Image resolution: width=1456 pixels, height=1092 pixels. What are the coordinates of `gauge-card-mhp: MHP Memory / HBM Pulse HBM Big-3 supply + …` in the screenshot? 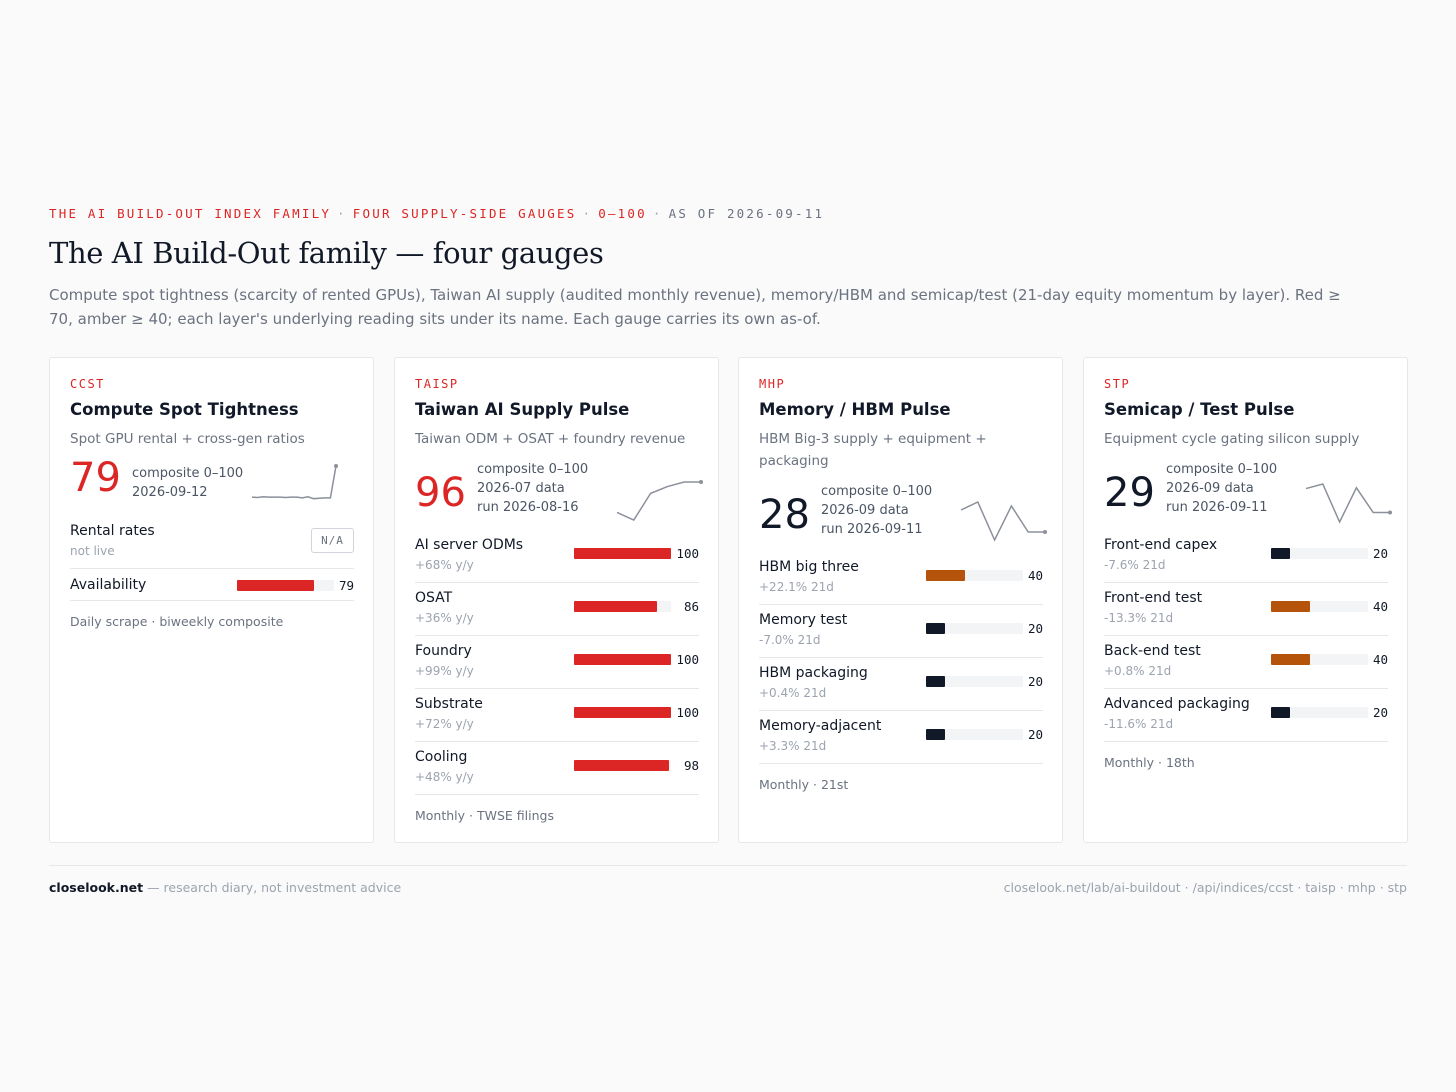 It's located at (900, 600).